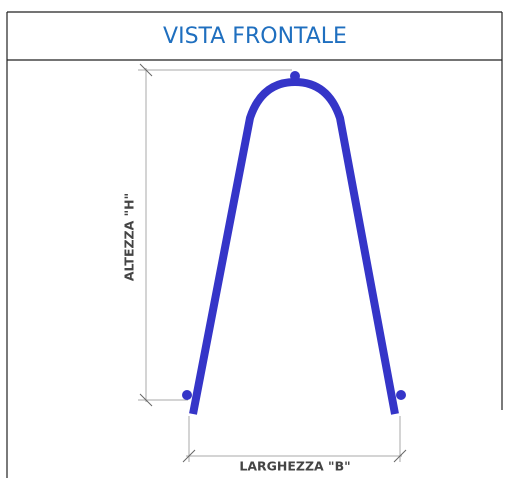 This screenshot has height=478, width=509. What do you see at coordinates (129, 237) in the screenshot?
I see `height-label: ALTEZZA "H"` at bounding box center [129, 237].